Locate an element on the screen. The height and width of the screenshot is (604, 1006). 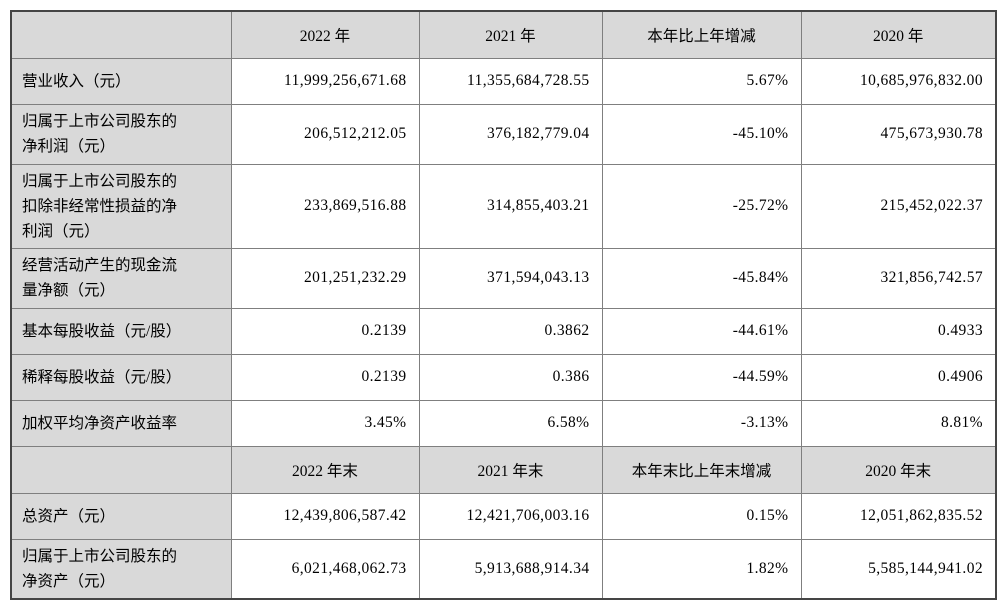
value-cell: 0.4933 is located at coordinates (898, 331).